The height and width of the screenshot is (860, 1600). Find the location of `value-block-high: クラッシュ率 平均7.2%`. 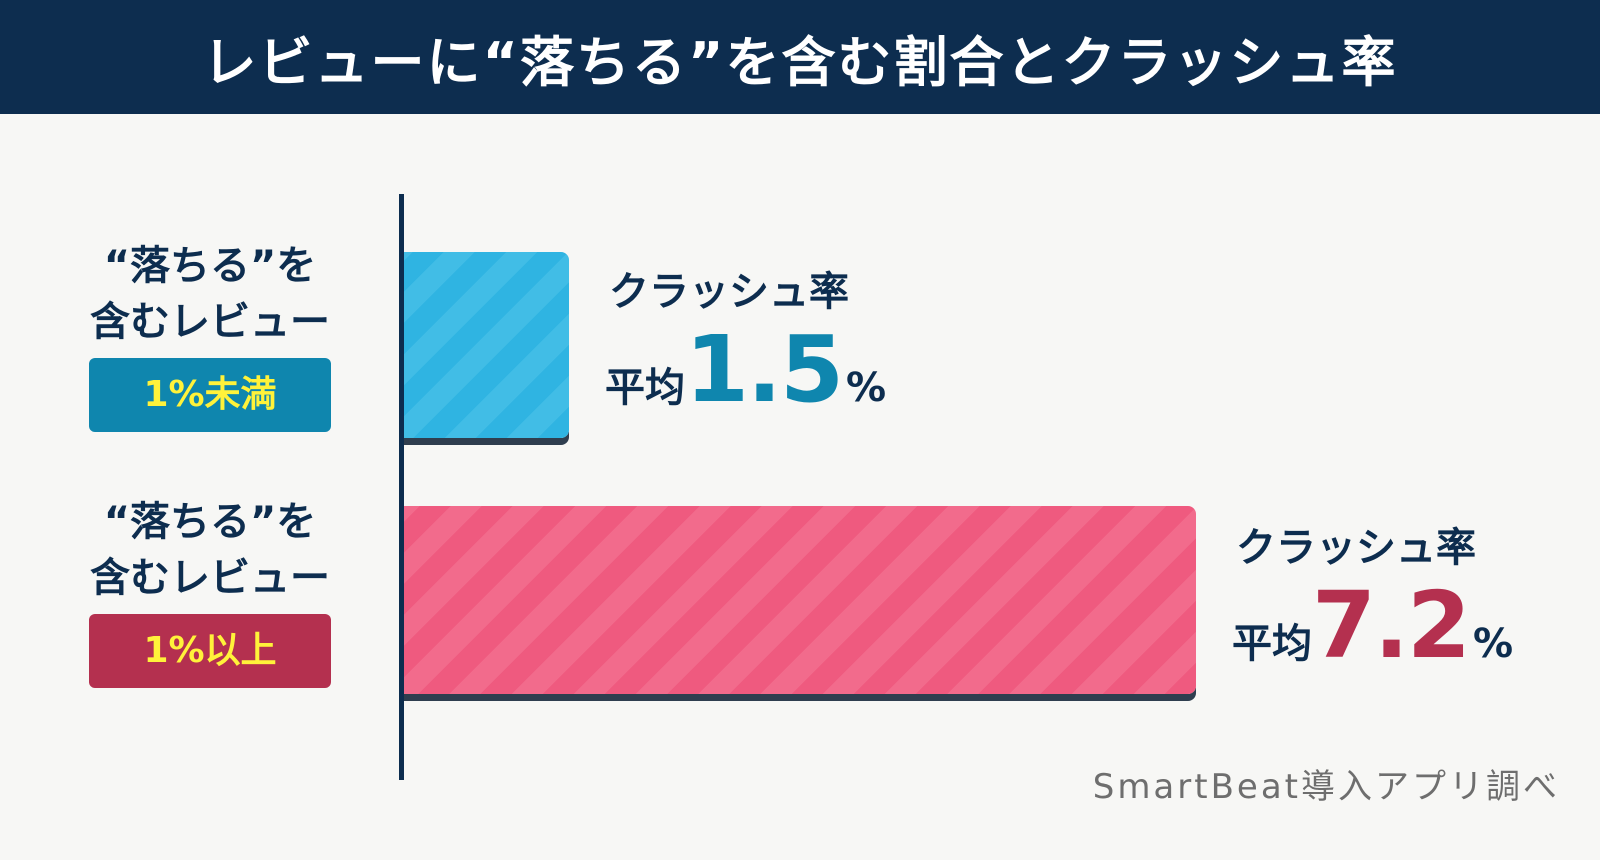

value-block-high: クラッシュ率 平均7.2% is located at coordinates (1372, 611).